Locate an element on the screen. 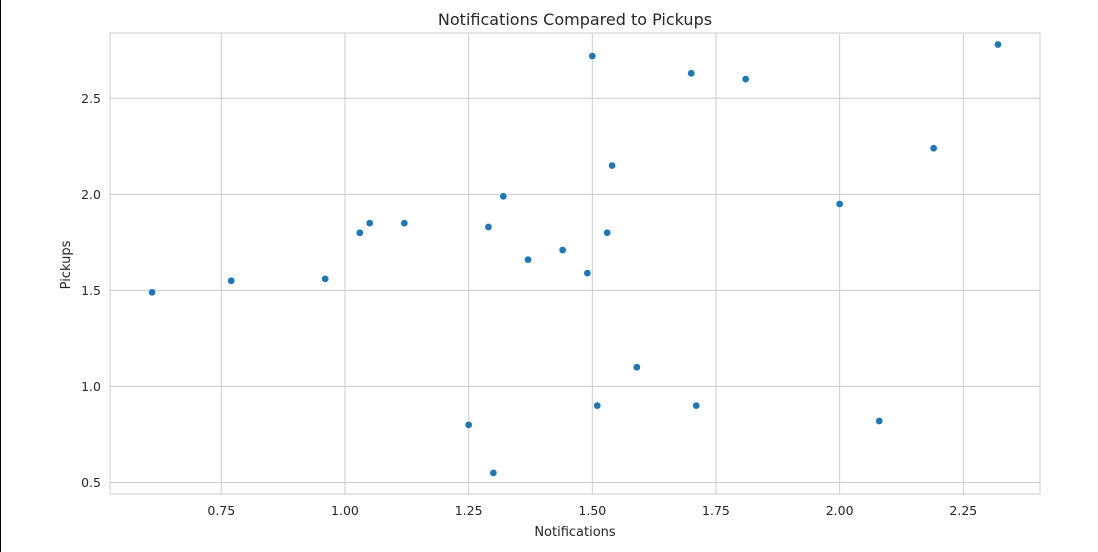 The height and width of the screenshot is (552, 1098). y-axis-ticks: 0.5 1.0 1.5 2.0 2.5 is located at coordinates (91, 290).